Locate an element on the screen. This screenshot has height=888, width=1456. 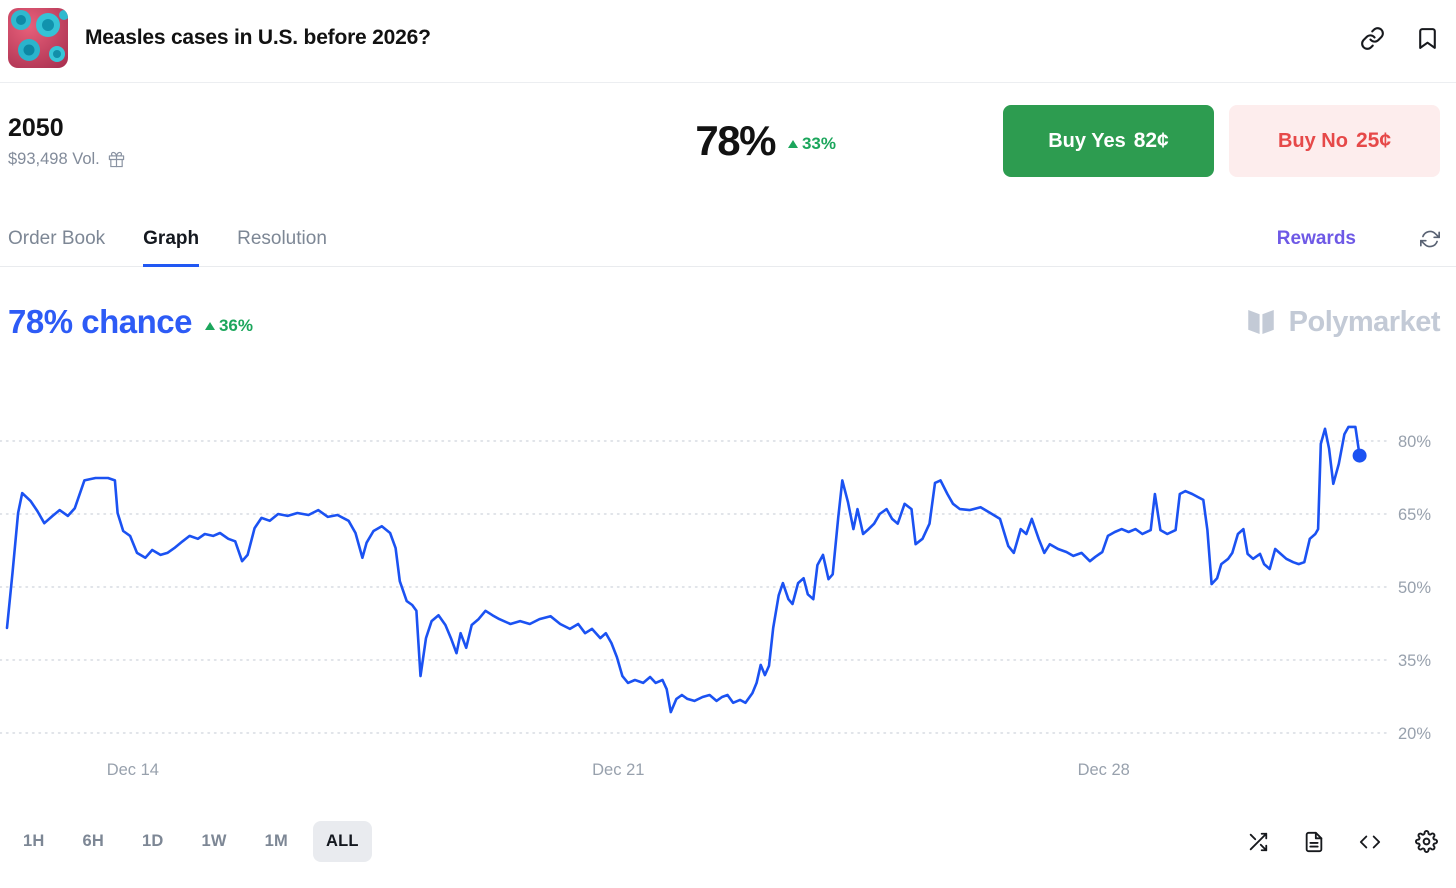
shuffle-icon is located at coordinates (1258, 841).